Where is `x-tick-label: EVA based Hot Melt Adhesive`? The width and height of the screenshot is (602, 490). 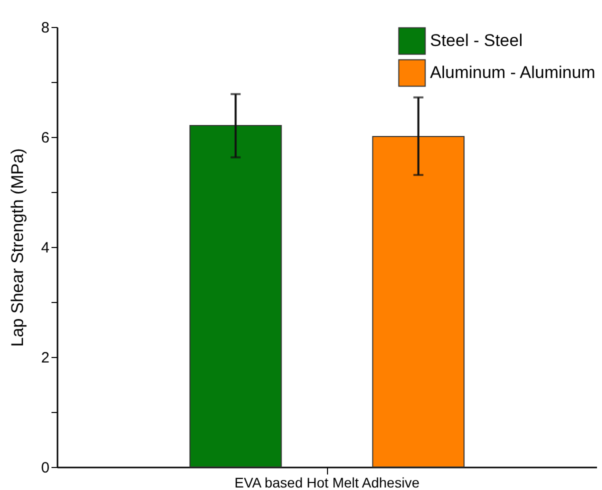 x-tick-label: EVA based Hot Melt Adhesive is located at coordinates (327, 482).